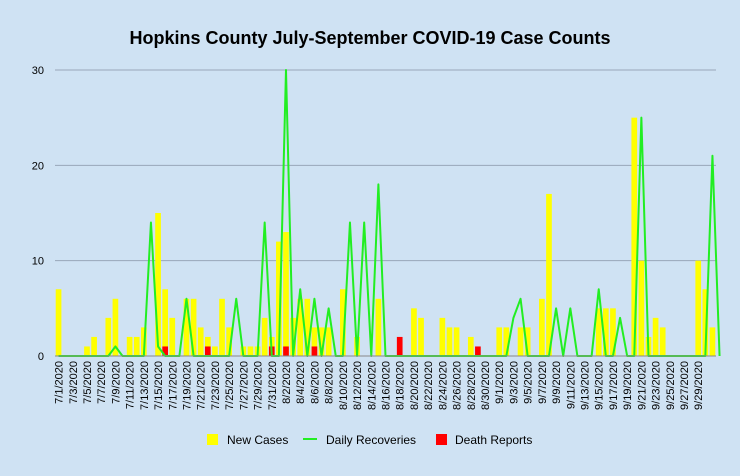 The image size is (740, 476). Describe the element at coordinates (60, 382) in the screenshot. I see `x-tick-label: 7/1/2020` at that location.